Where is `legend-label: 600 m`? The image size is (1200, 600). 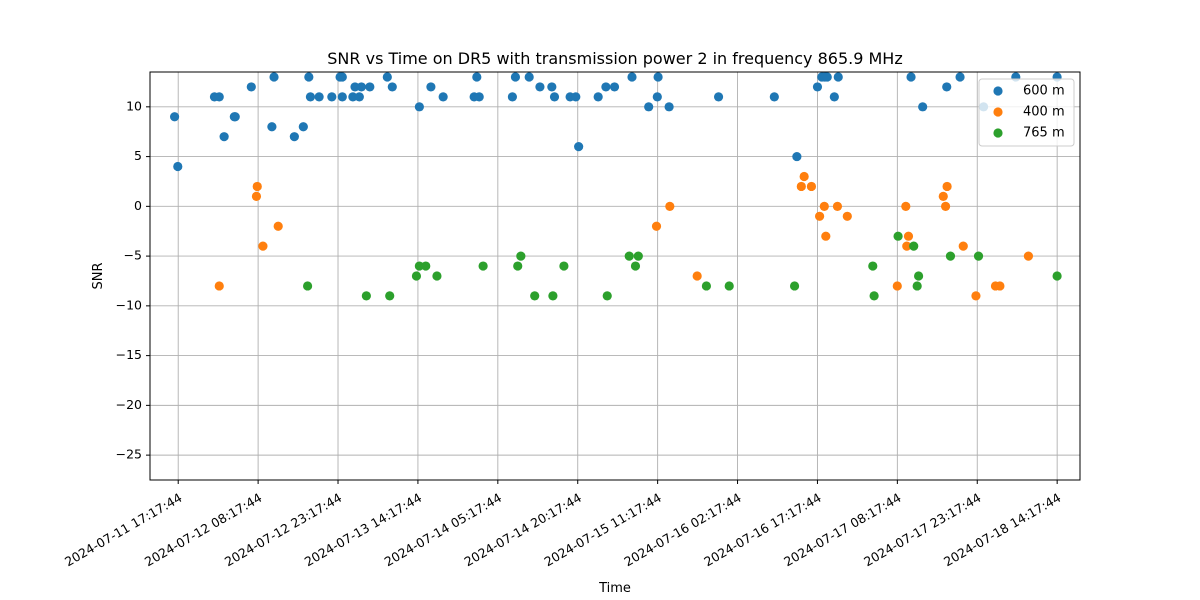 legend-label: 600 m is located at coordinates (1044, 91).